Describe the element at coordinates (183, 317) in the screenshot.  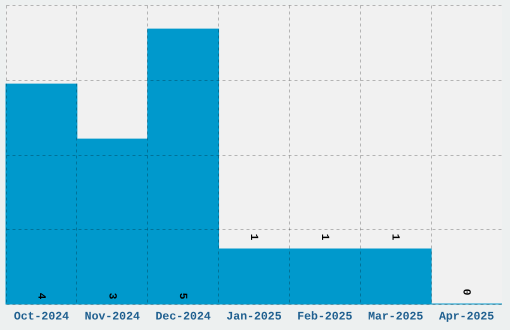
I see `x-tick-label: Dec-2024` at that location.